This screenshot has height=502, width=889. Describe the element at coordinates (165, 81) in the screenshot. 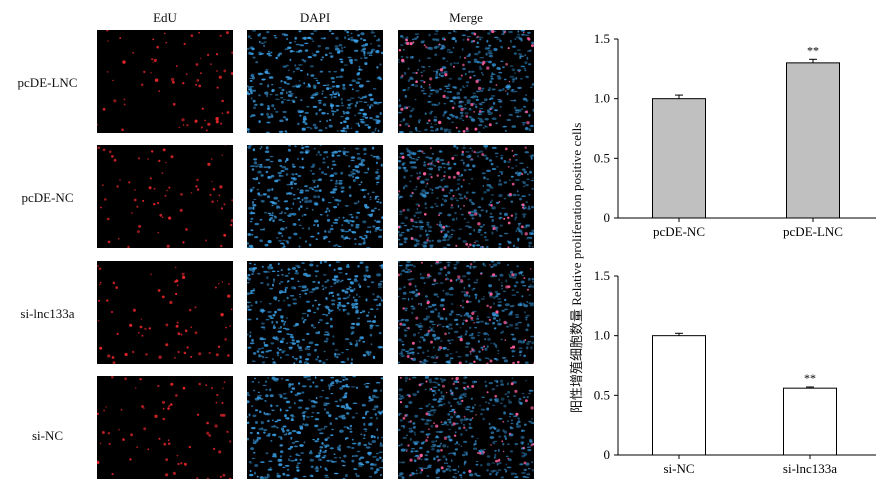

I see `micrograph-edu-pcde-lnc` at that location.